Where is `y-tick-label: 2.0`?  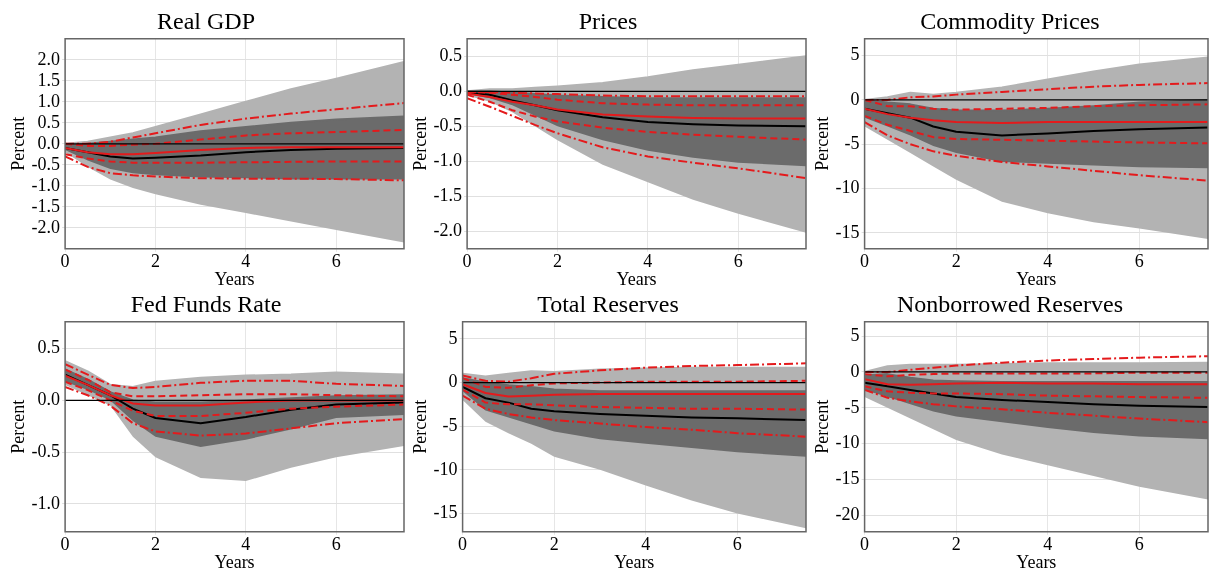 y-tick-label: 2.0 is located at coordinates (49, 58).